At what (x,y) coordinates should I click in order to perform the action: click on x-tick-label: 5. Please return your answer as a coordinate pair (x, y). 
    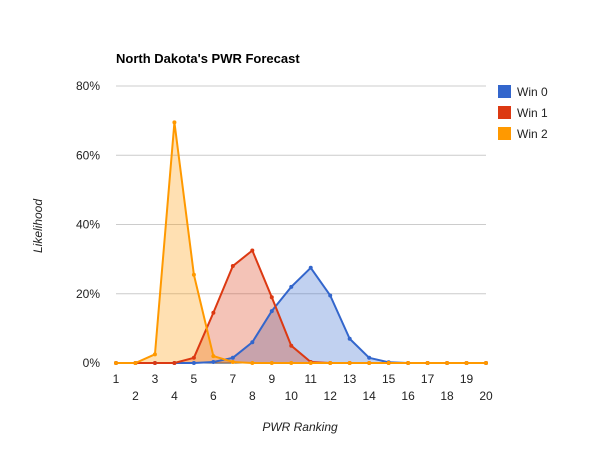
    Looking at the image, I should click on (194, 379).